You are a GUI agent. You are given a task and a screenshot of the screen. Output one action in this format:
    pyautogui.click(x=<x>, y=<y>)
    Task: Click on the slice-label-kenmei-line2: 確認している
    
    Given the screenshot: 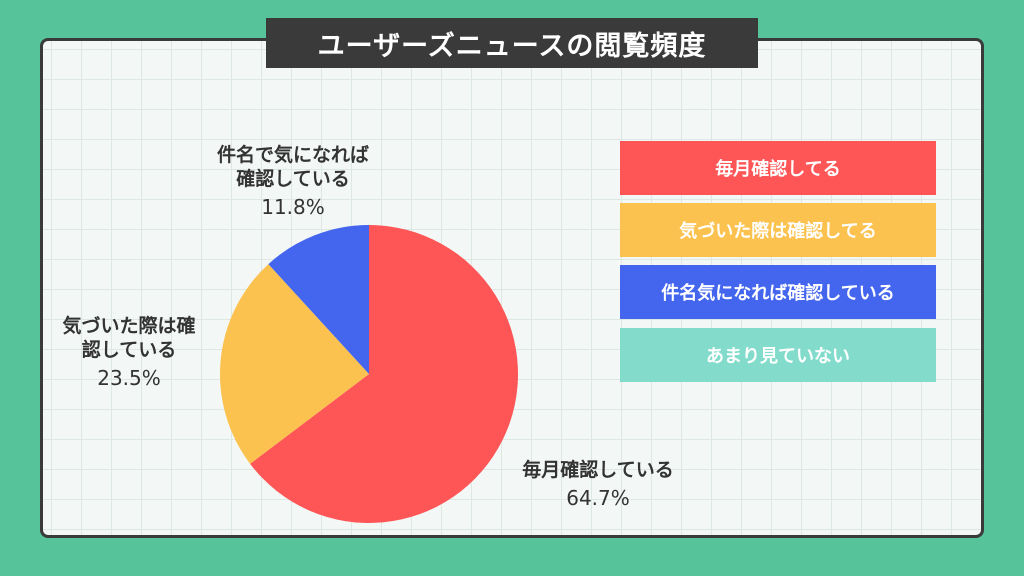 What is the action you would take?
    pyautogui.click(x=293, y=179)
    